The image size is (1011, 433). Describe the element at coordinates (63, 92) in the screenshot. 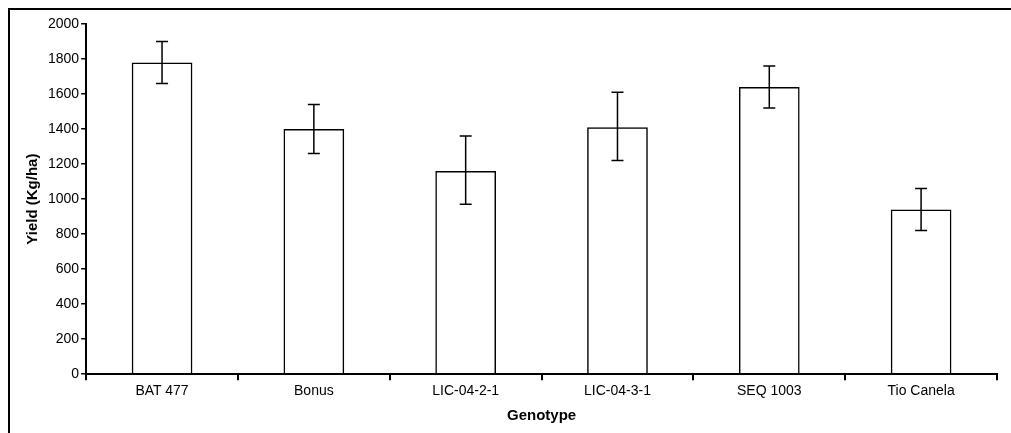

I see `y-tick-label: 1600` at that location.